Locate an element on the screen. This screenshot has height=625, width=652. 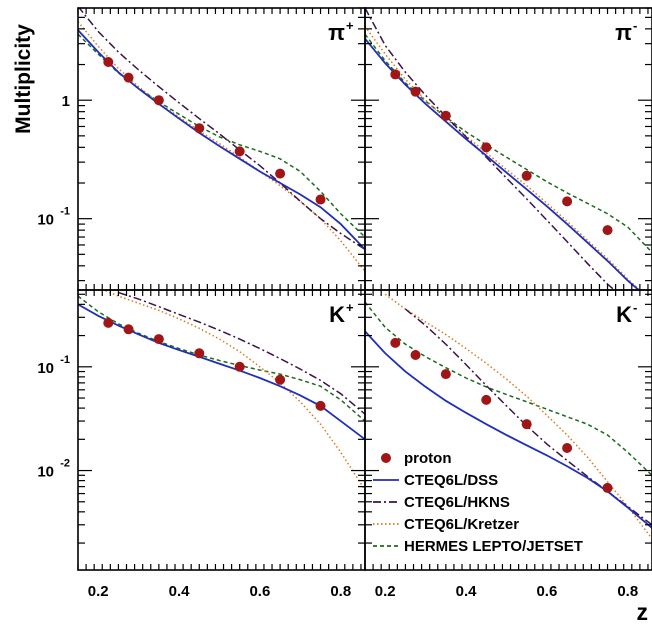
x-tick-label-1-1: 0.4 is located at coordinates (467, 591).